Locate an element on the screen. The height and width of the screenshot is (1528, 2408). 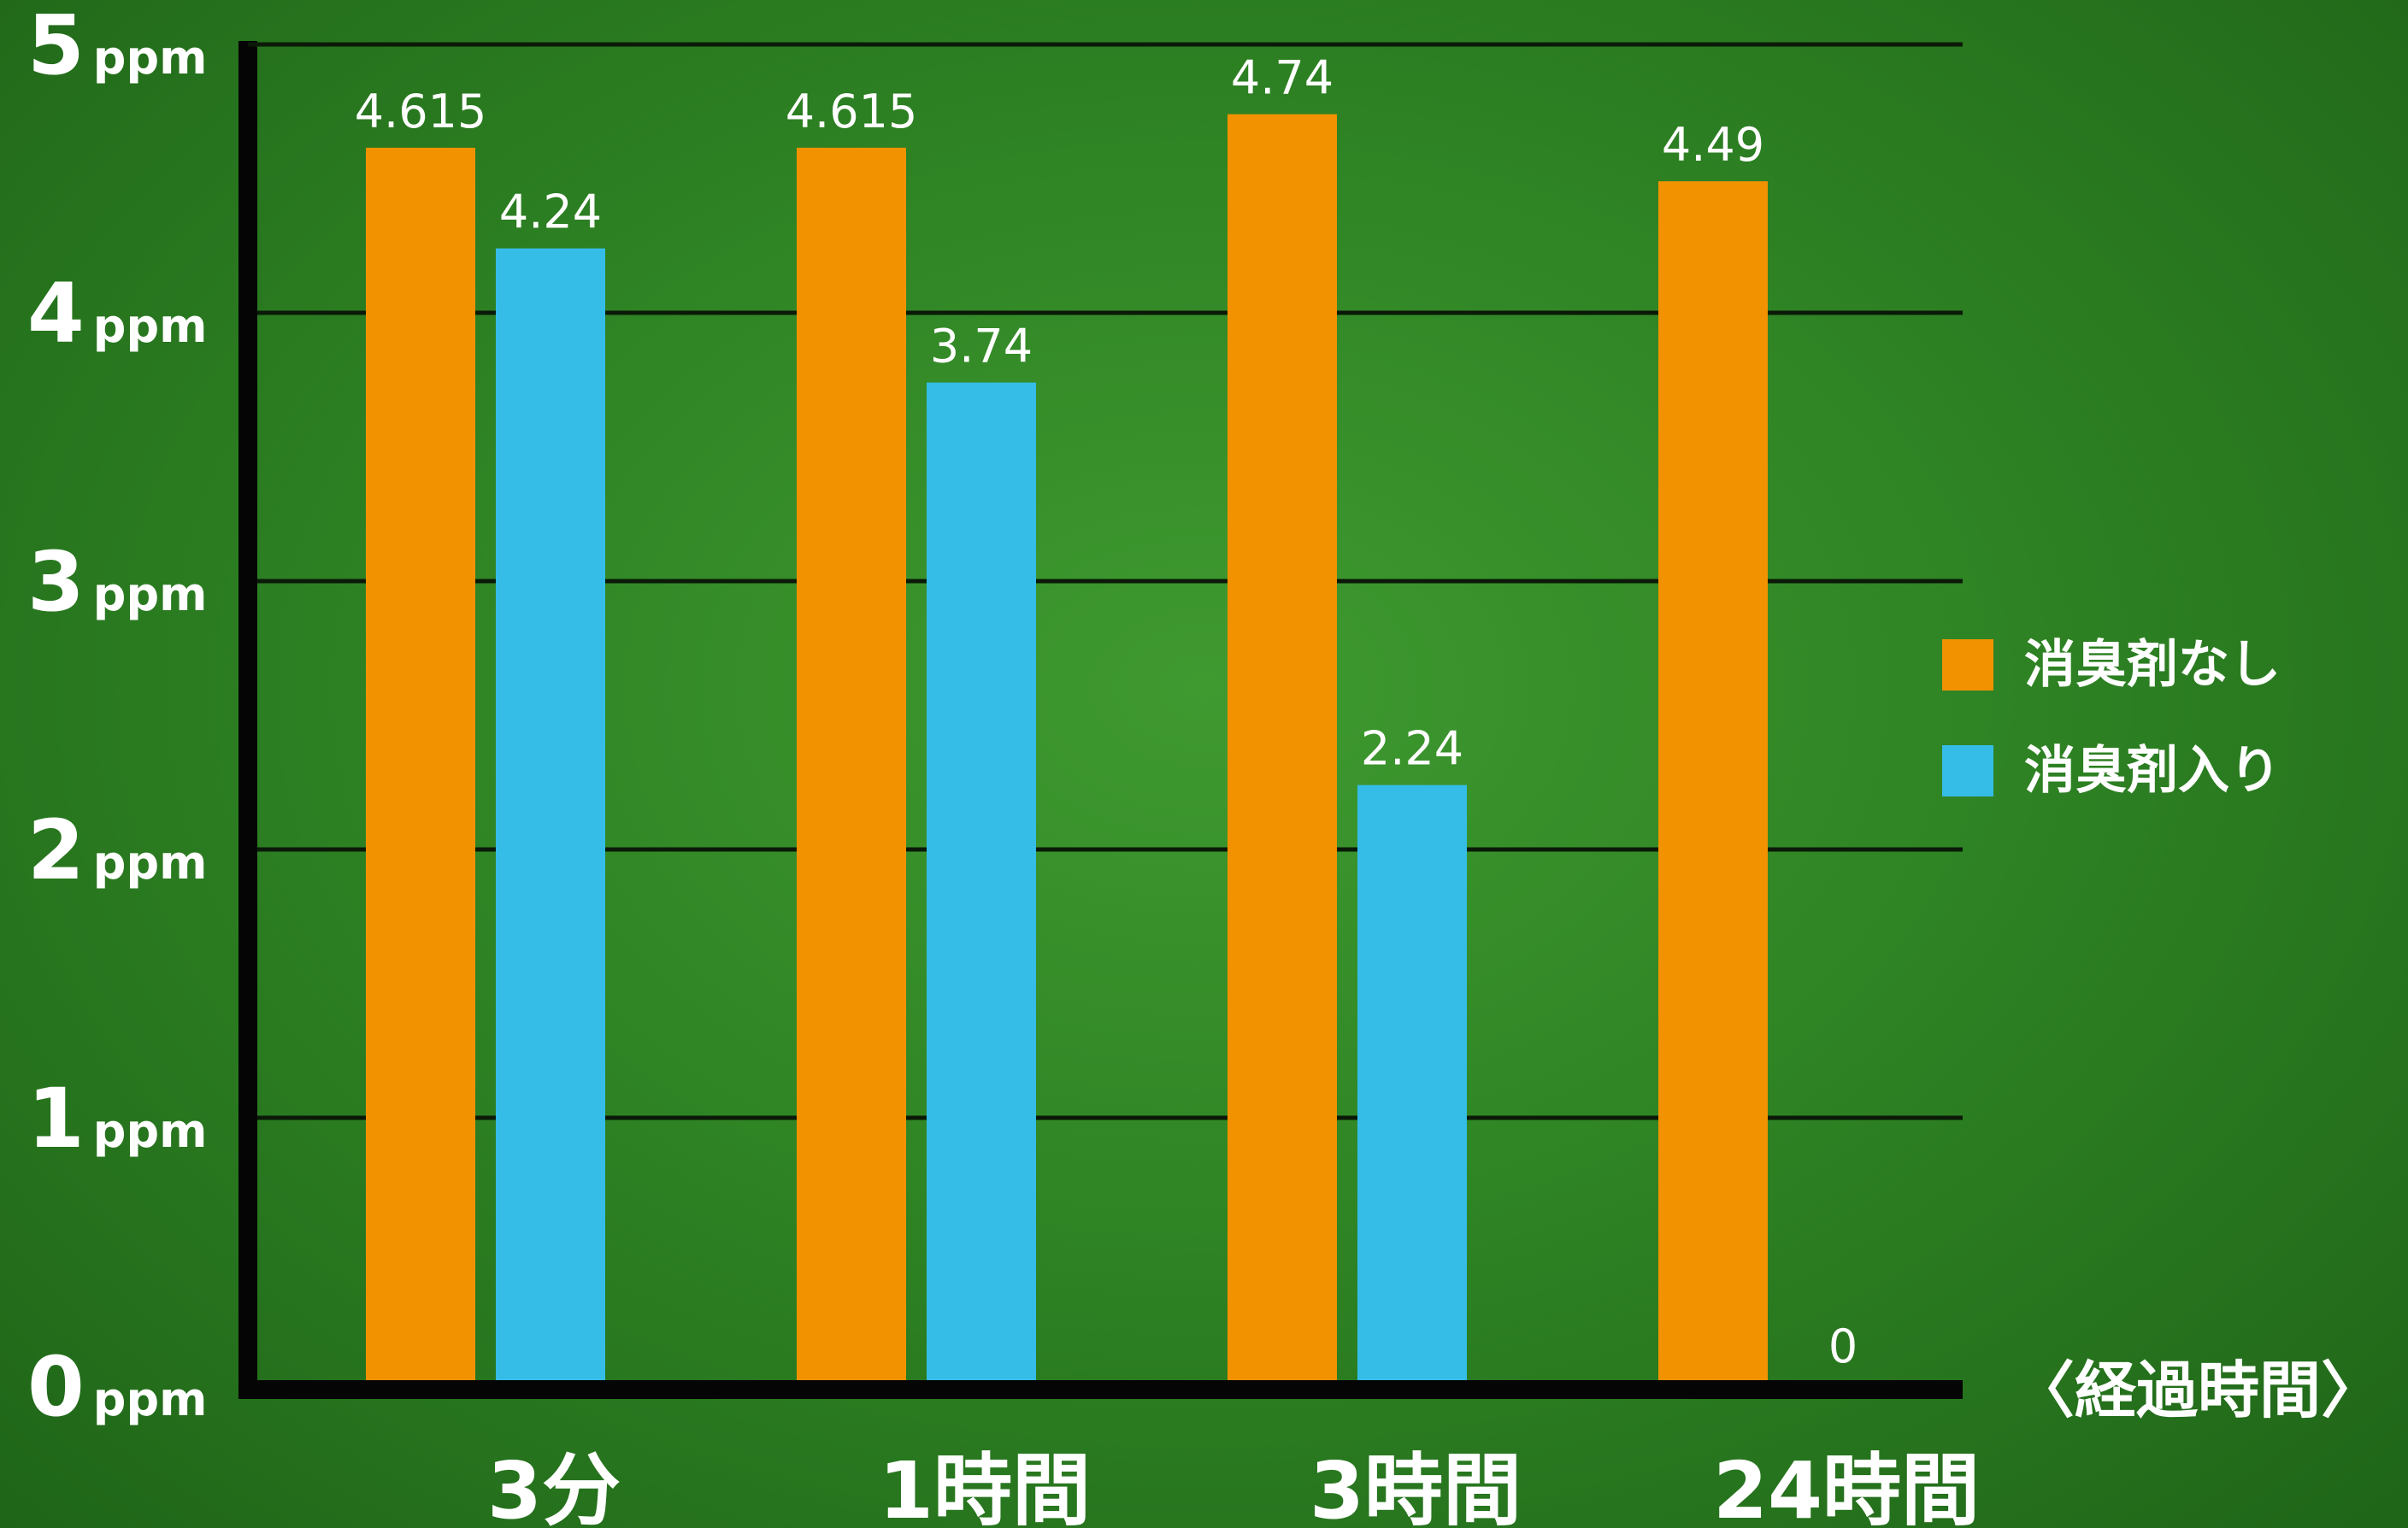
y-tick-label: 4 ppm is located at coordinates (117, 314).